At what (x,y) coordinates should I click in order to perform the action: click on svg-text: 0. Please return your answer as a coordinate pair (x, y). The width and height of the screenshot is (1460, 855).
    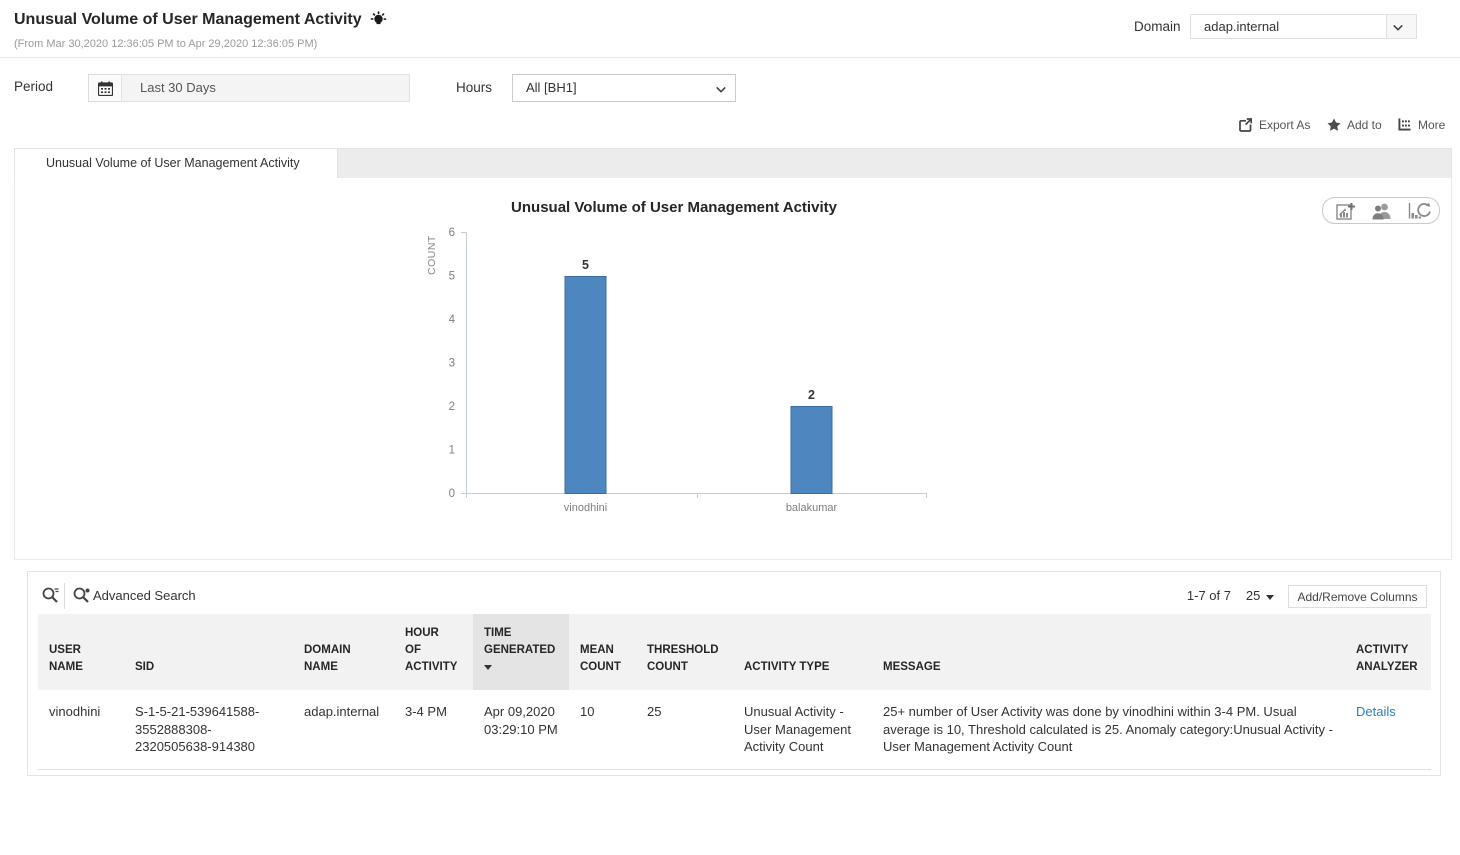
    Looking at the image, I should click on (452, 494).